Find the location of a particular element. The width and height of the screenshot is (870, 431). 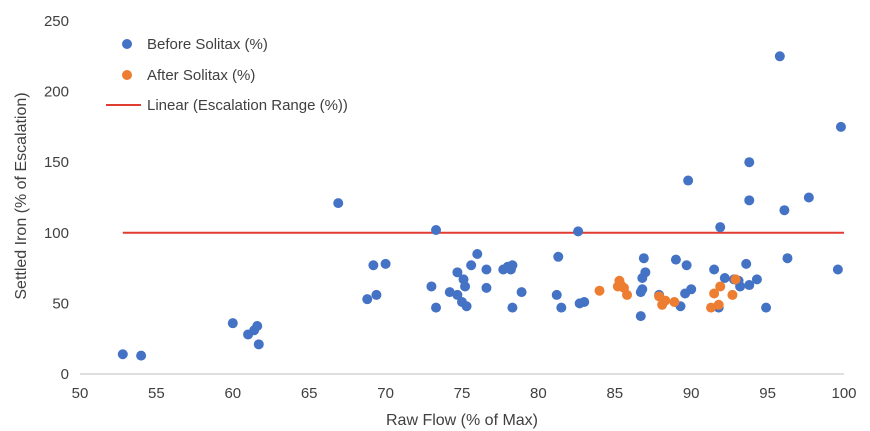

x-tick-label: 70 is located at coordinates (385, 393).